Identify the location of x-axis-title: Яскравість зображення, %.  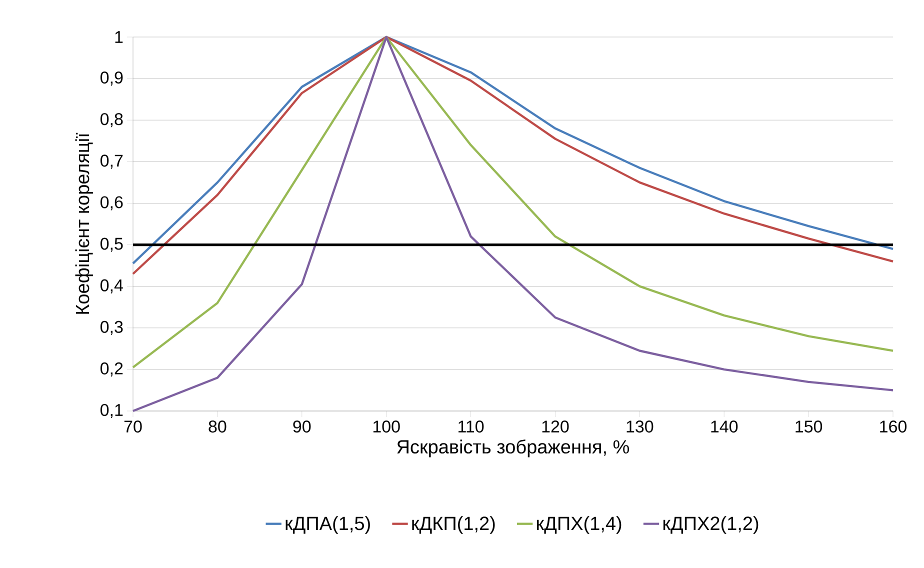
(513, 448).